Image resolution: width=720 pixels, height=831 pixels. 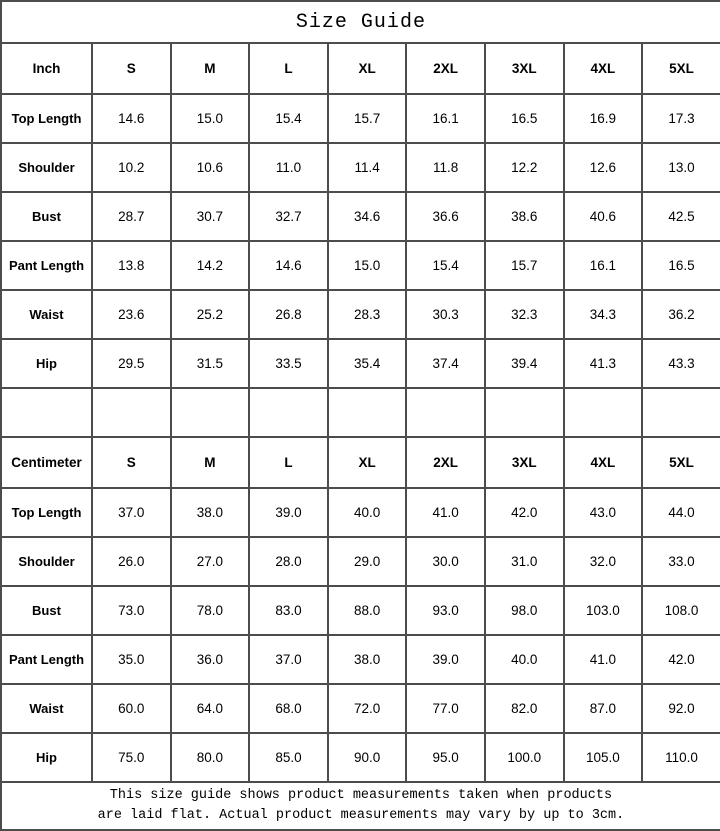 I want to click on size-header-cell: 3XL, so click(x=524, y=462).